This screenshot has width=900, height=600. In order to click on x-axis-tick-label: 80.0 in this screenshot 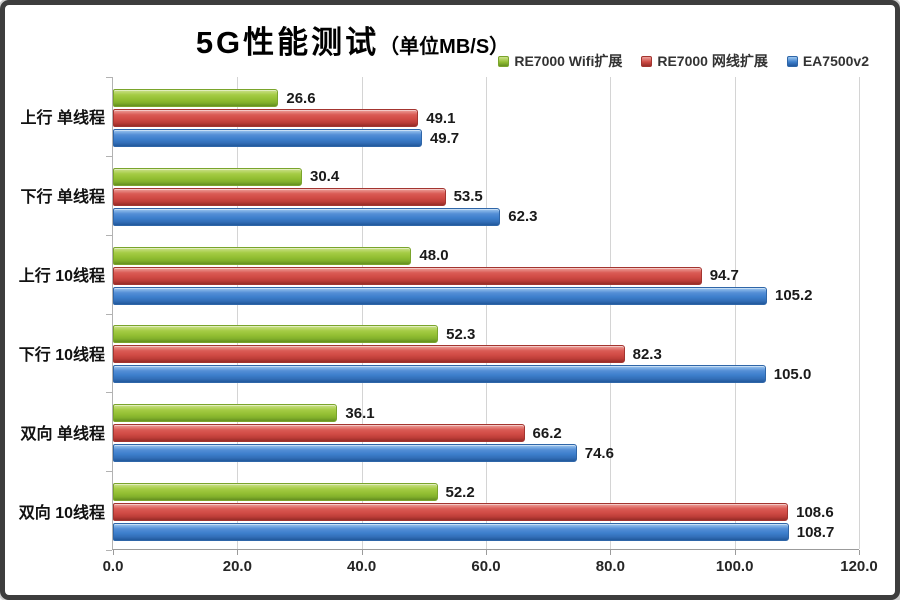, I will do `click(610, 566)`.